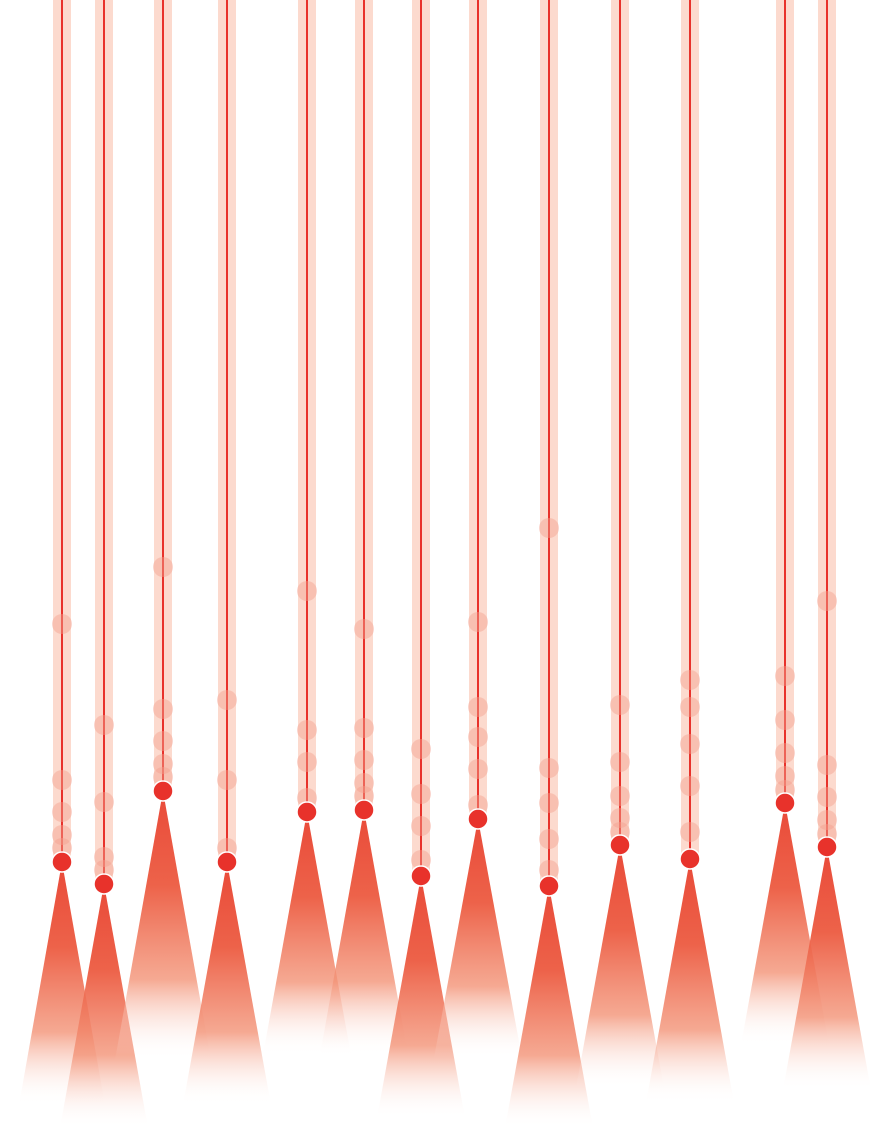 This screenshot has height=1130, width=872. I want to click on markers-layer, so click(444, 838).